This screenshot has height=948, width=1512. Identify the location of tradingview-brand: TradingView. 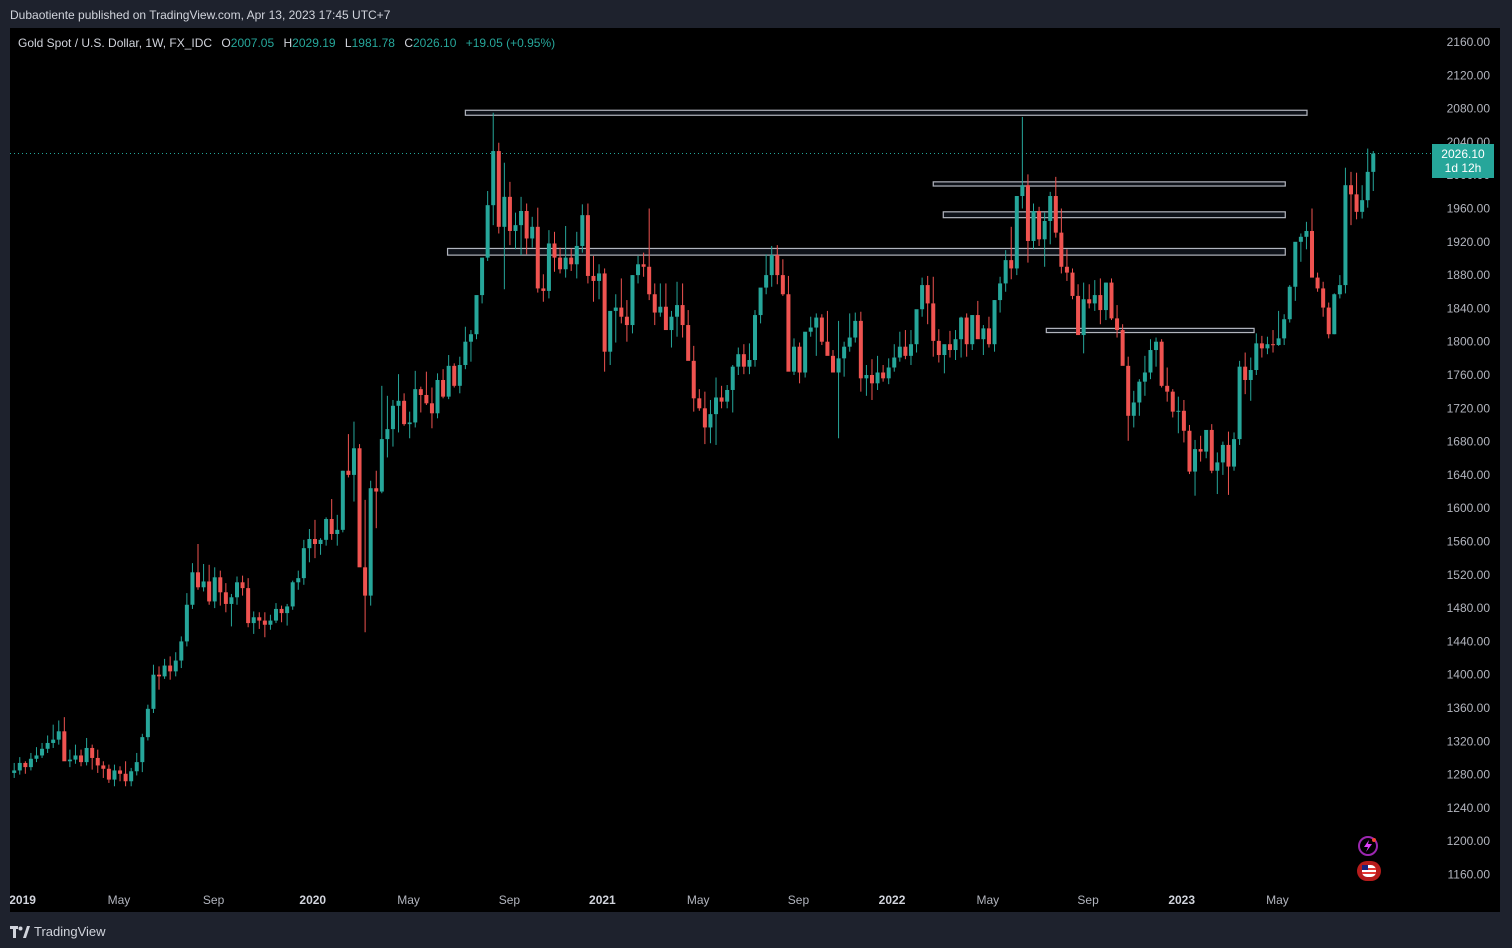
(58, 931).